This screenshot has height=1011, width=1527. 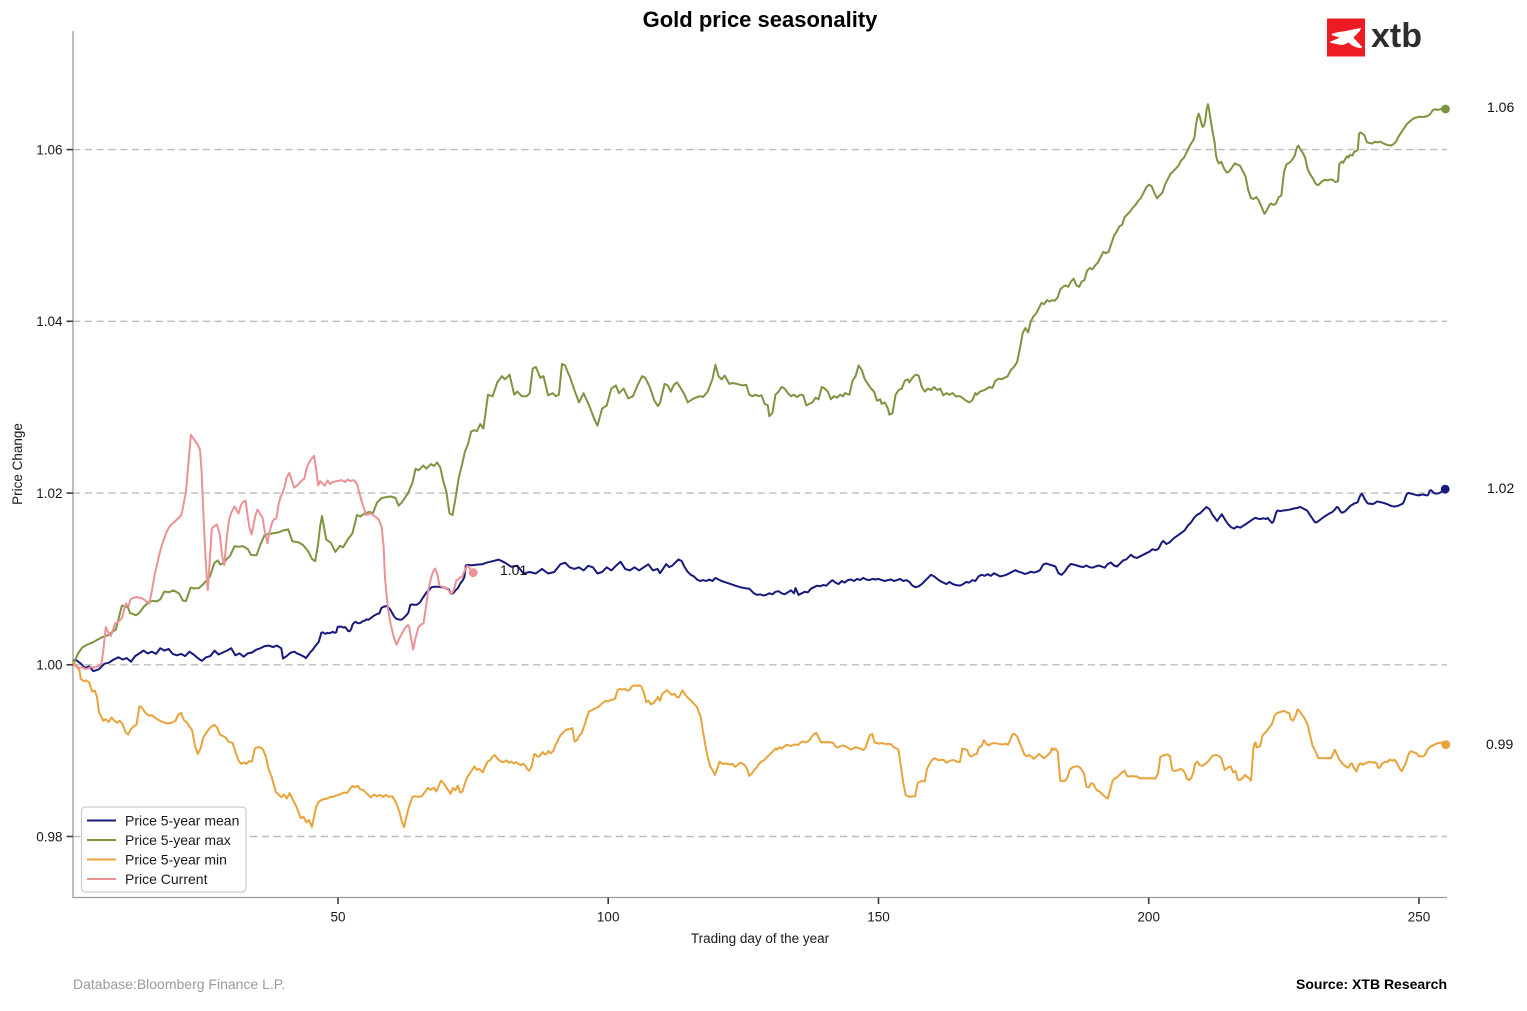 What do you see at coordinates (1499, 744) in the screenshot?
I see `svg-text: 0.99` at bounding box center [1499, 744].